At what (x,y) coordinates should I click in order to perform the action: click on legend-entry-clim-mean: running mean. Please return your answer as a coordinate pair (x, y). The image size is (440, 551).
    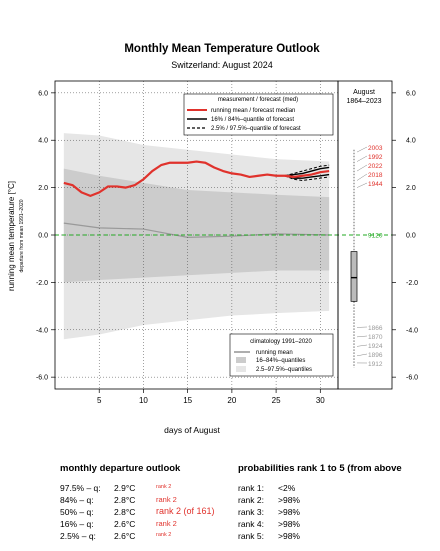
    Looking at the image, I should click on (274, 353).